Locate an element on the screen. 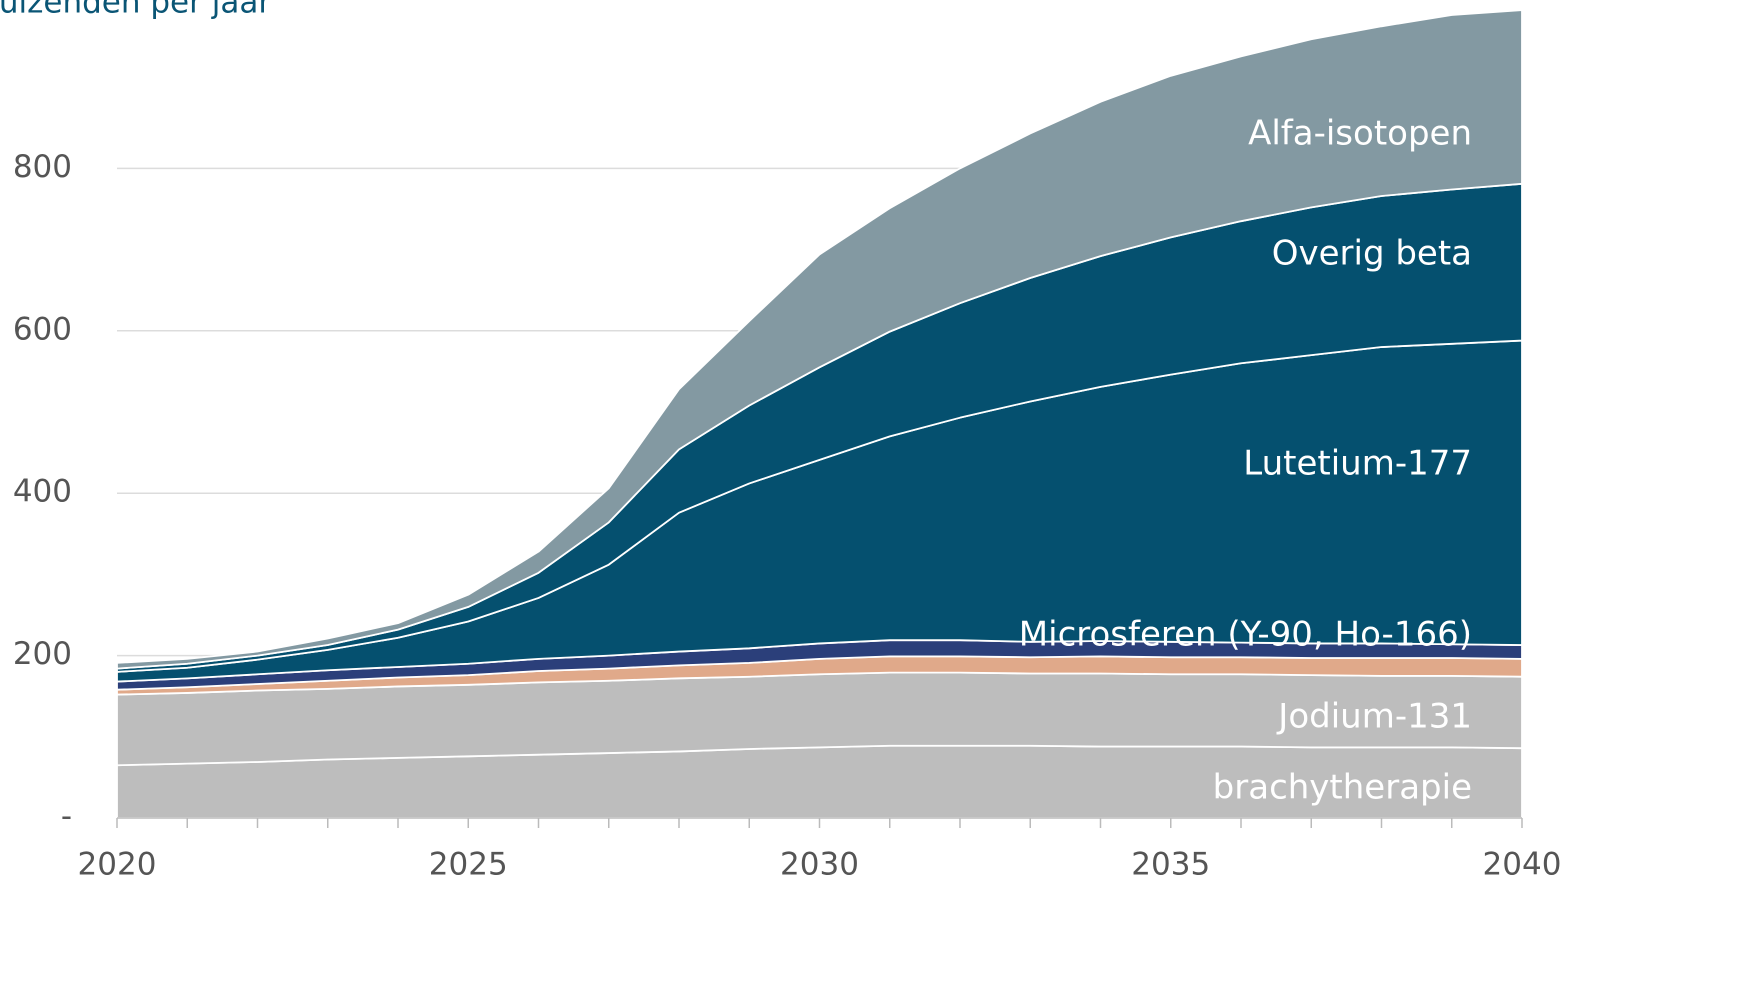  x-tick-label: 2035 is located at coordinates (1170, 865).